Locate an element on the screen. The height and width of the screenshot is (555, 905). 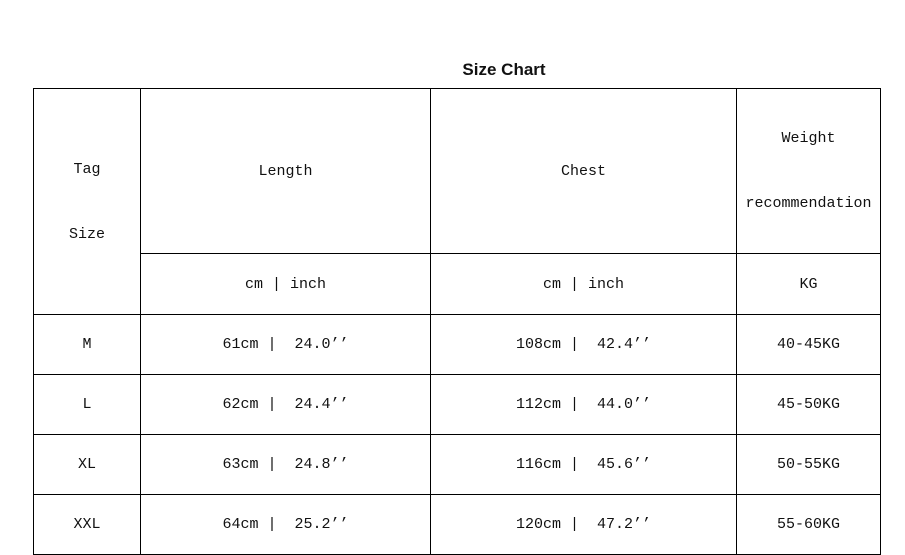
chest-cell: 116cm | 45.6’’ is located at coordinates (583, 464).